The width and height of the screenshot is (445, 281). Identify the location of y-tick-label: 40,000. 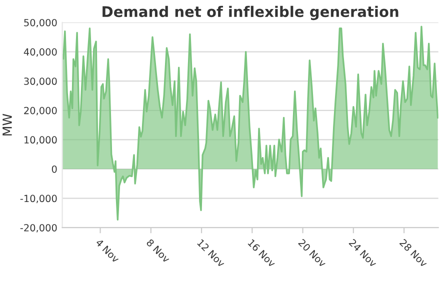
(40, 52).